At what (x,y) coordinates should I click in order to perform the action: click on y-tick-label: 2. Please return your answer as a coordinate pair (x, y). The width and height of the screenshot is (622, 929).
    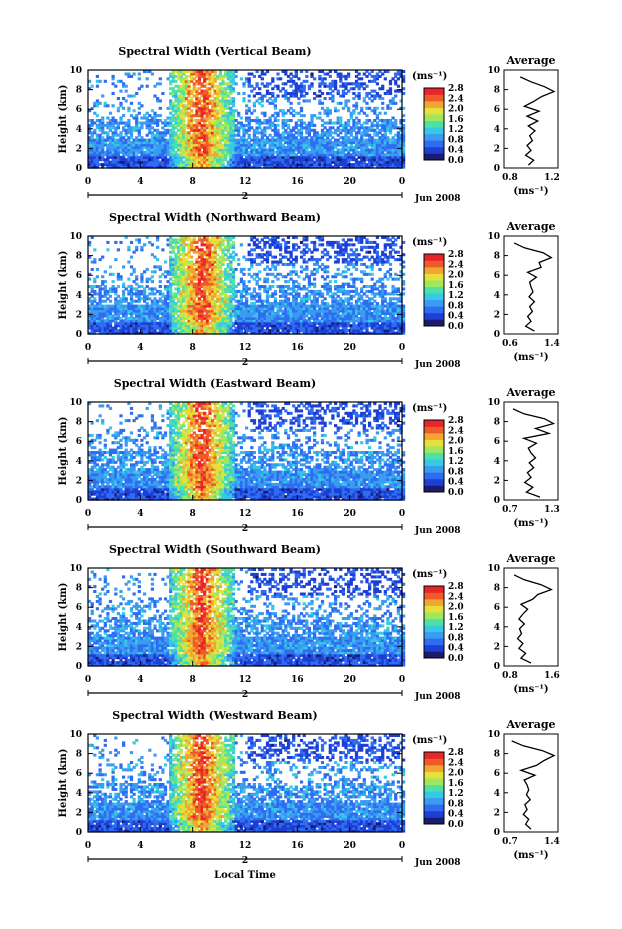
    Looking at the image, I should click on (79, 149).